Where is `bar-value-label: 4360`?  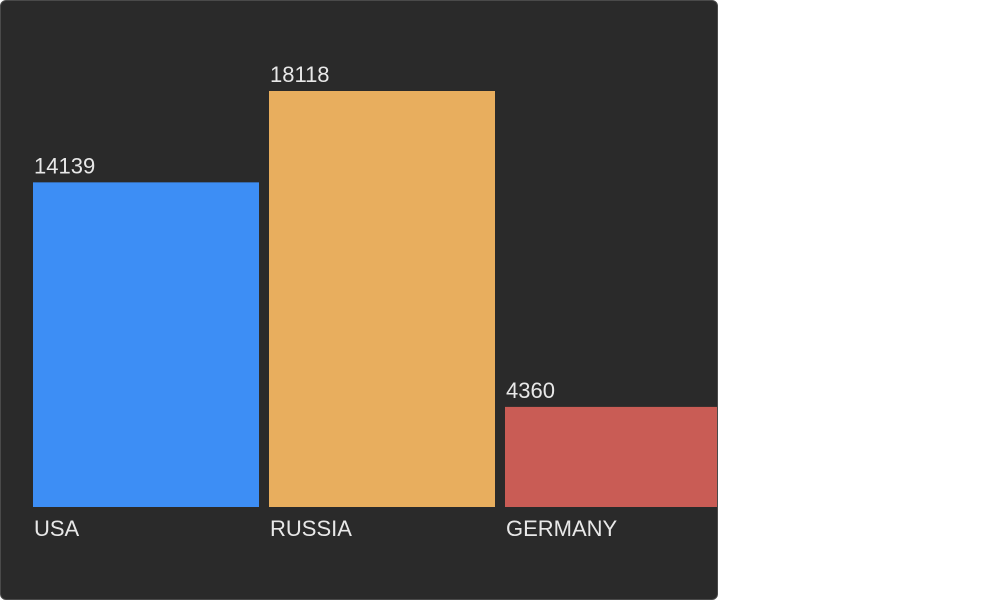 bar-value-label: 4360 is located at coordinates (530, 390).